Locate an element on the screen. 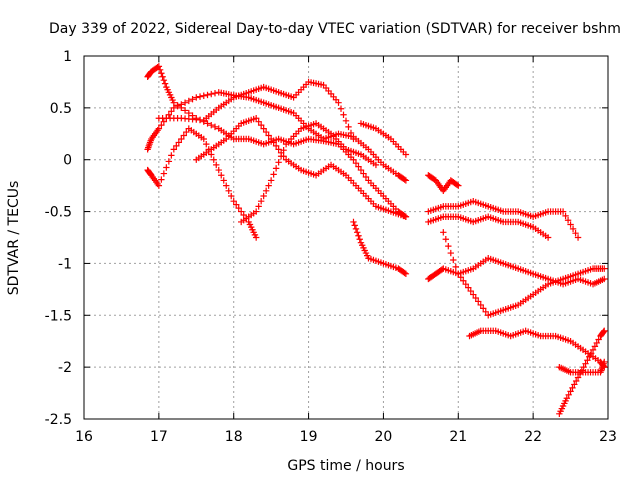 The height and width of the screenshot is (480, 640). x-tick-label: 22 is located at coordinates (533, 437).